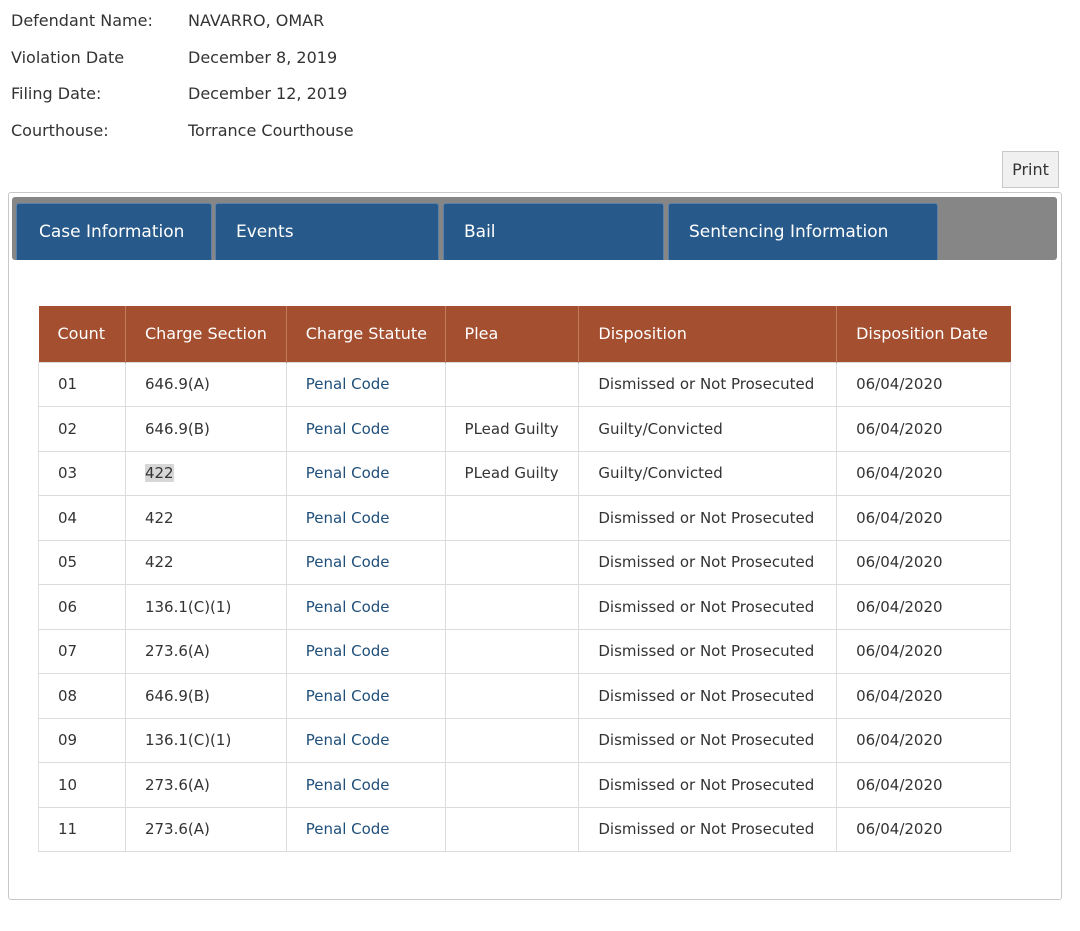  Describe the element at coordinates (82, 696) in the screenshot. I see `count-cell: 08` at that location.